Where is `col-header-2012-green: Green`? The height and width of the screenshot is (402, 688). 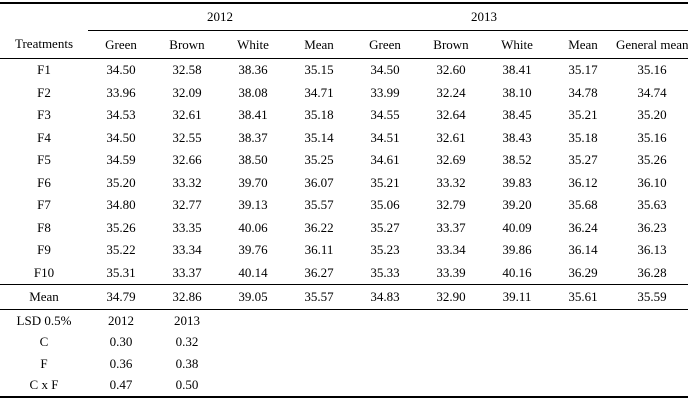 col-header-2012-green: Green is located at coordinates (121, 44).